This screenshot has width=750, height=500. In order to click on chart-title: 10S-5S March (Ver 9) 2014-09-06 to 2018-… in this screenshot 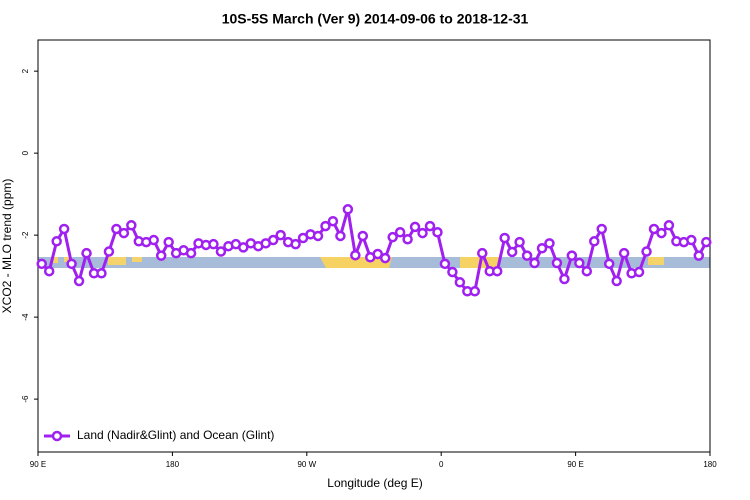, I will do `click(375, 19)`.